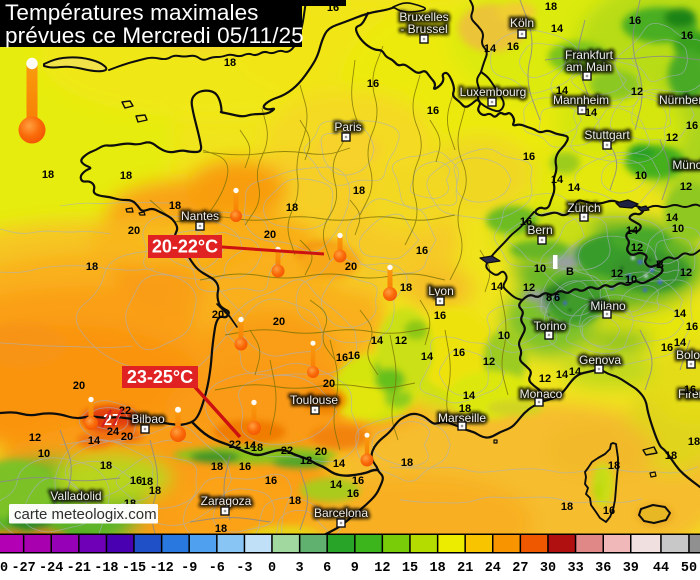 Image resolution: width=700 pixels, height=580 pixels. I want to click on svg-text: Monaco, so click(541, 394).